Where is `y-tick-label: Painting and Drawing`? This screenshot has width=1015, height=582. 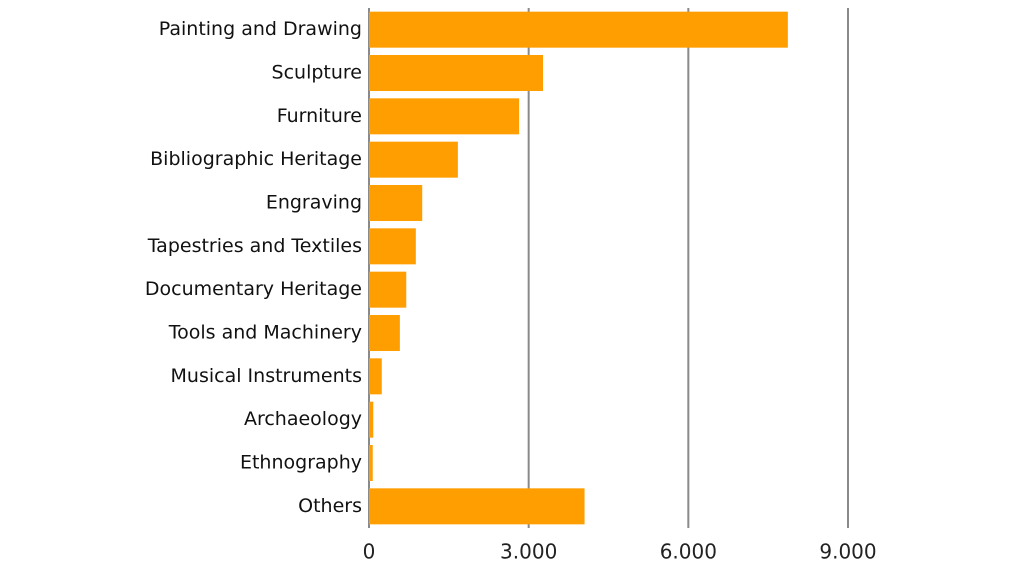
y-tick-label: Painting and Drawing is located at coordinates (260, 29).